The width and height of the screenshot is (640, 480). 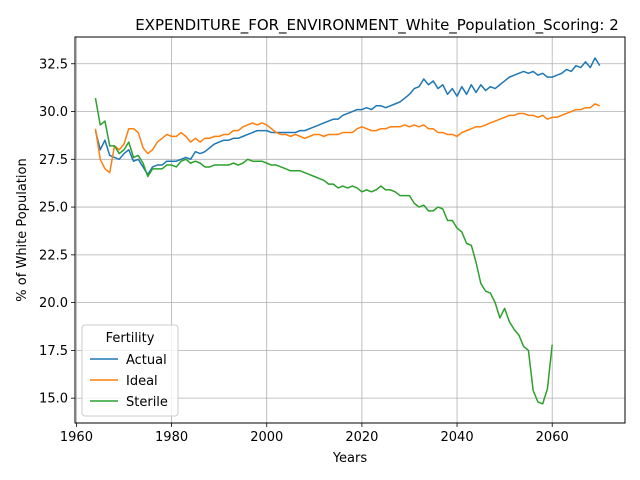 What do you see at coordinates (361, 437) in the screenshot?
I see `x-tick-label: 2020` at bounding box center [361, 437].